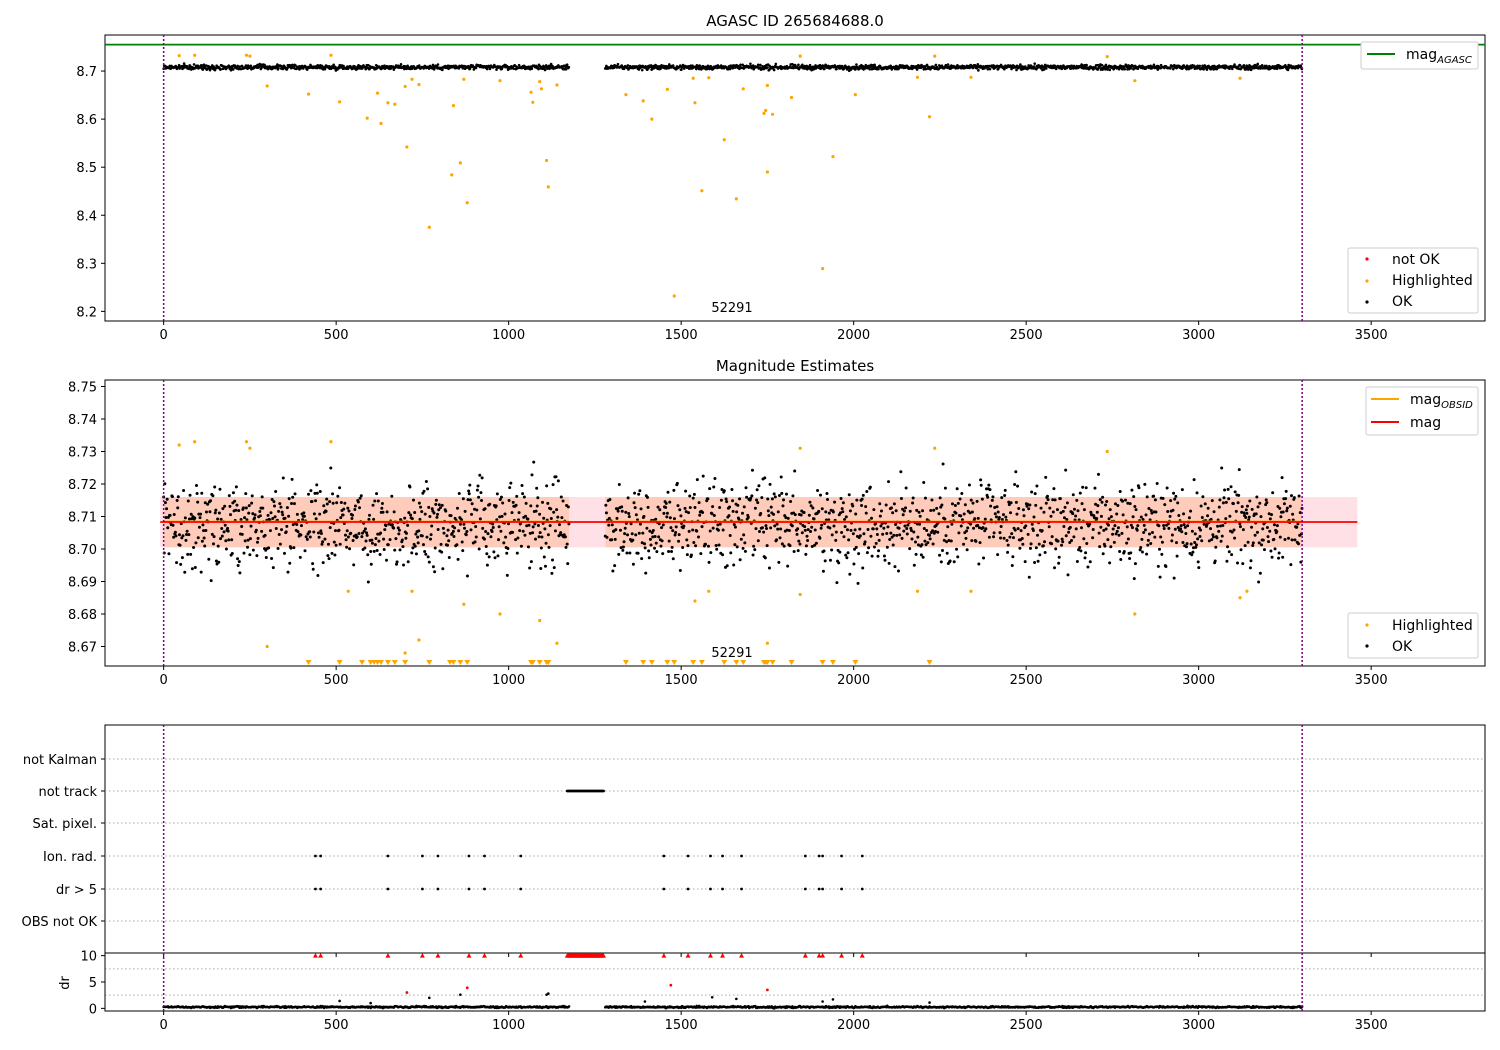  What do you see at coordinates (508, 335) in the screenshot?
I see `x-tick-label: 1000` at bounding box center [508, 335].